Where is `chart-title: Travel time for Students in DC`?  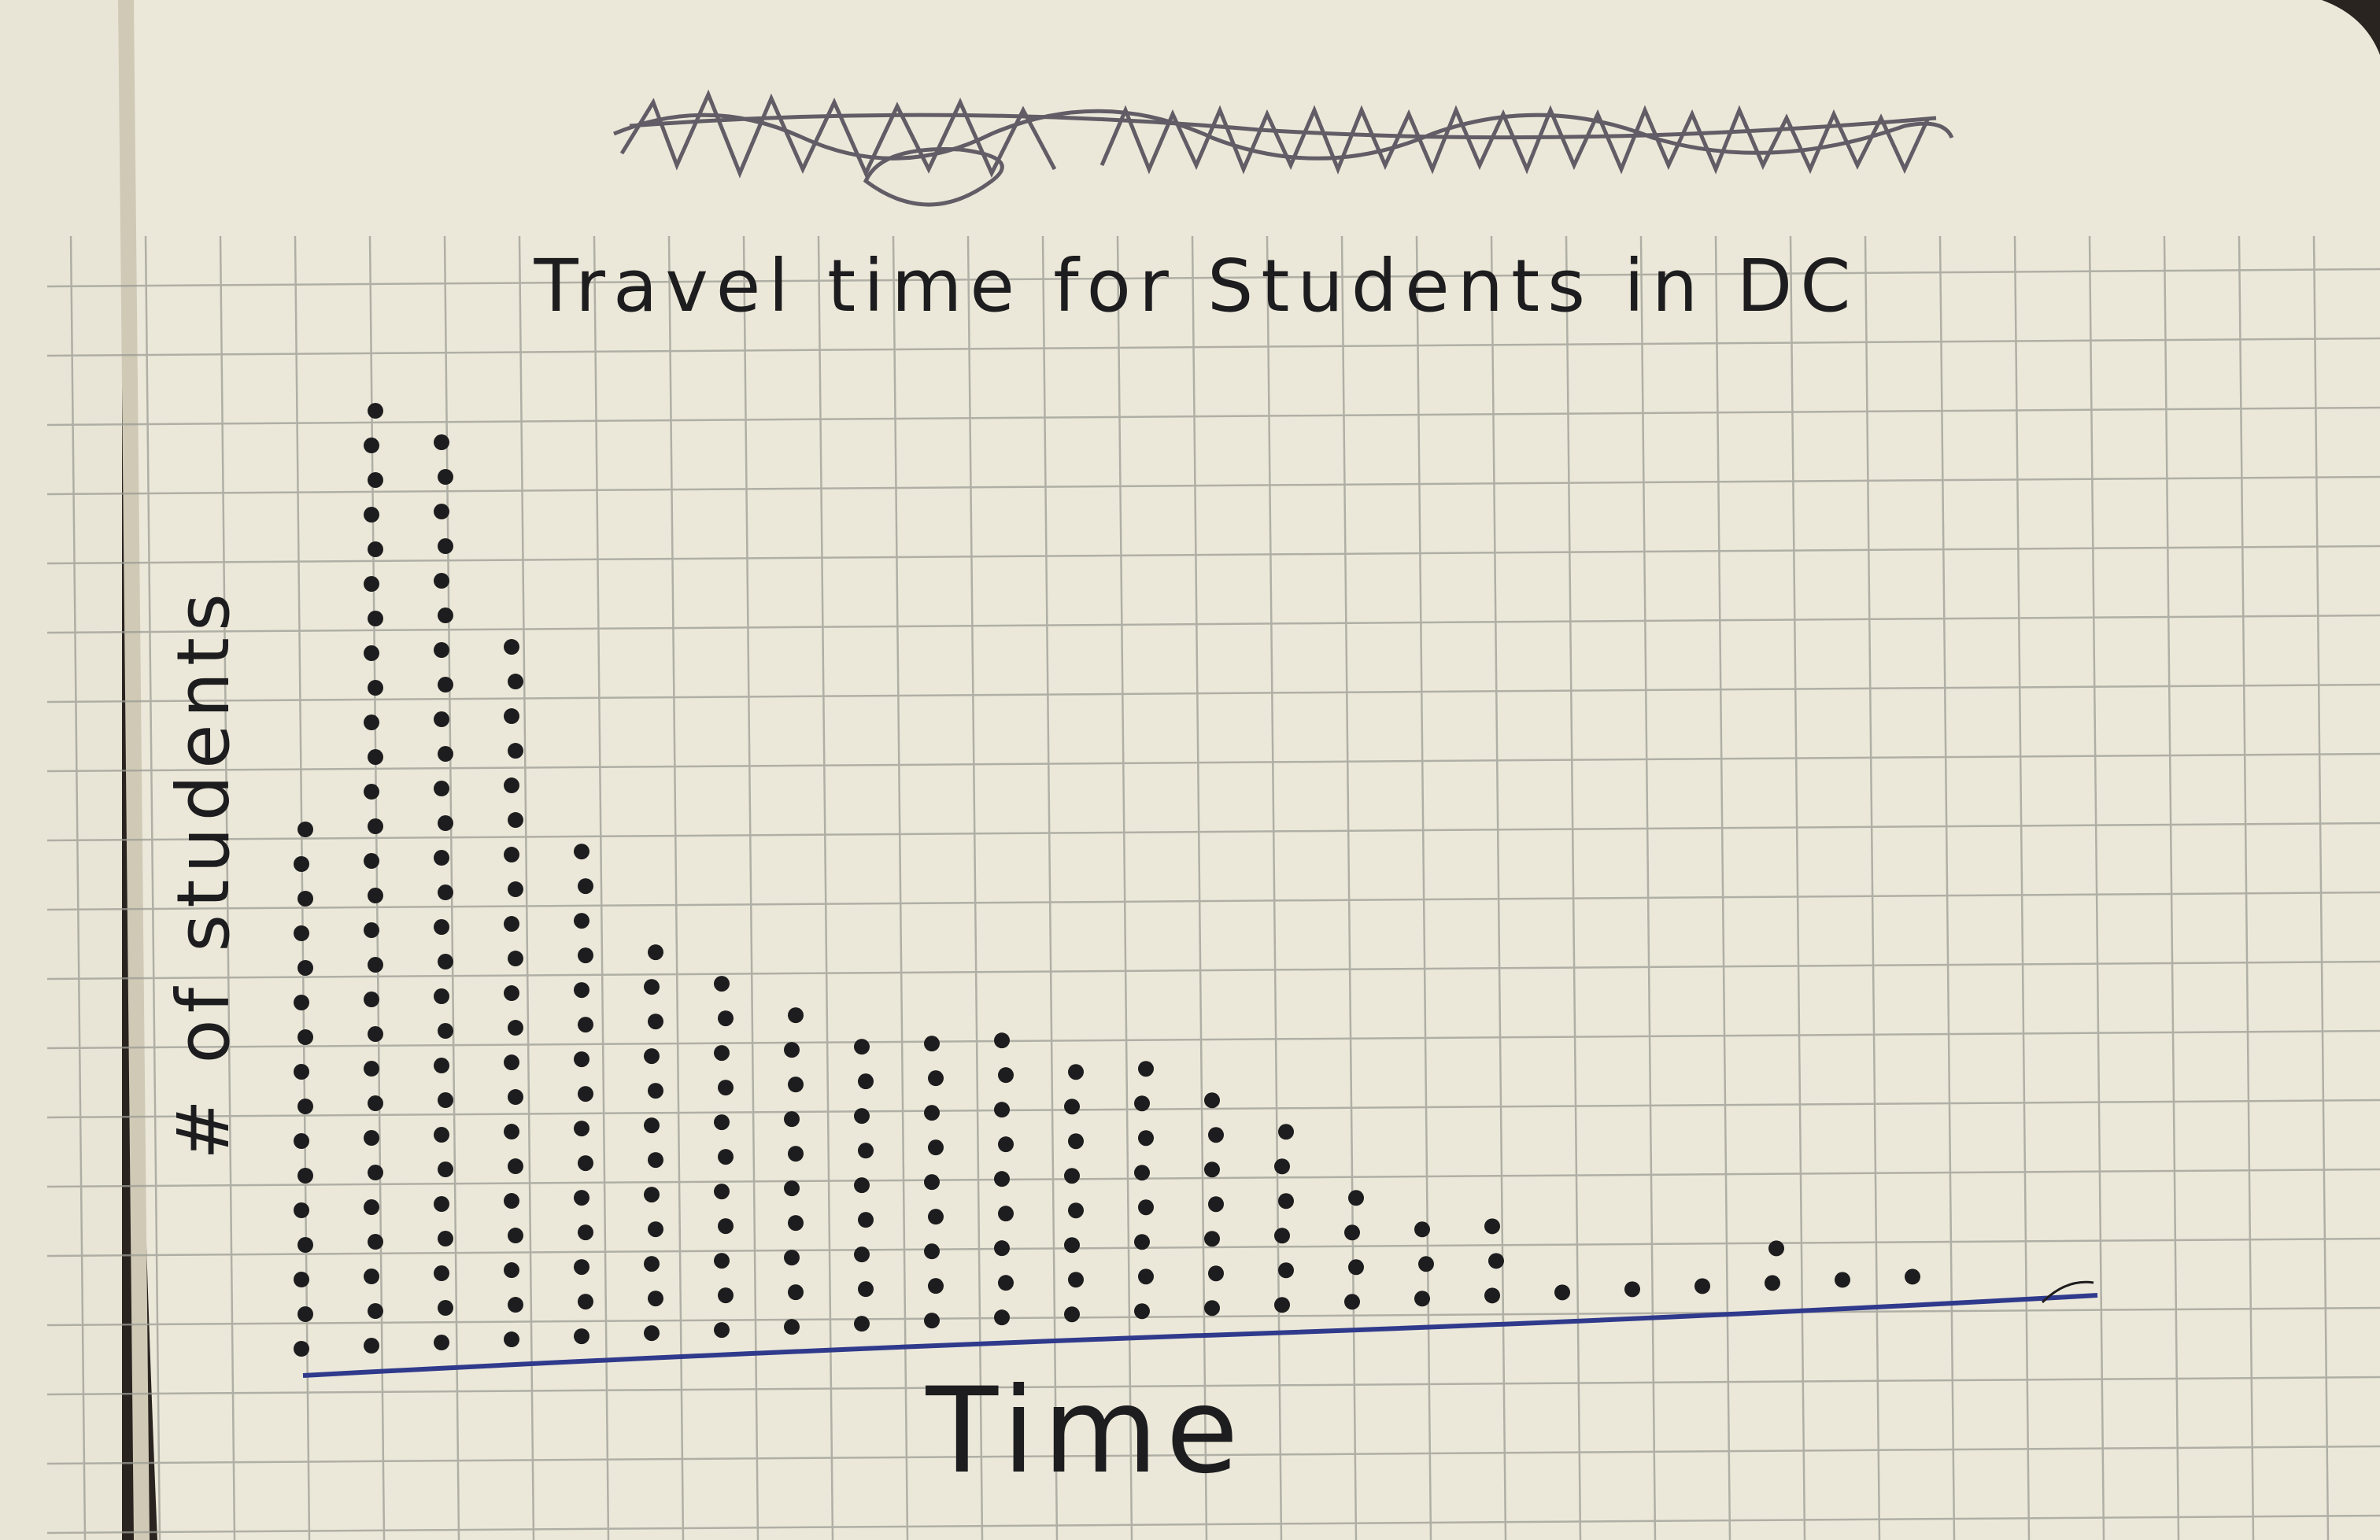
chart-title: Travel time for Students in DC is located at coordinates (1195, 286).